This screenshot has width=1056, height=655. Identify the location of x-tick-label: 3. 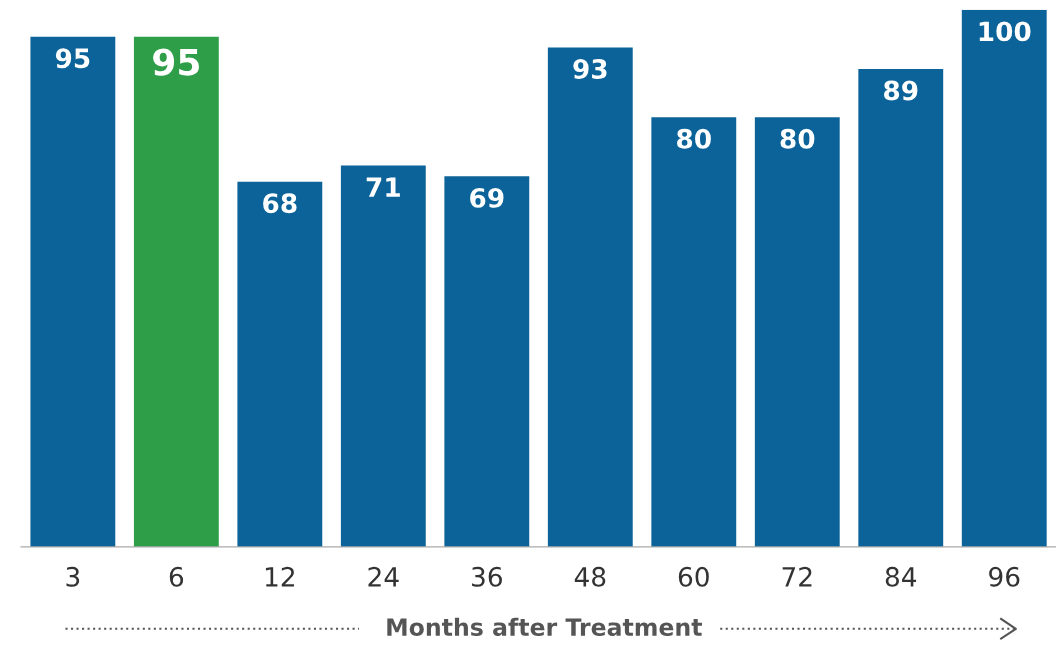
(73, 576).